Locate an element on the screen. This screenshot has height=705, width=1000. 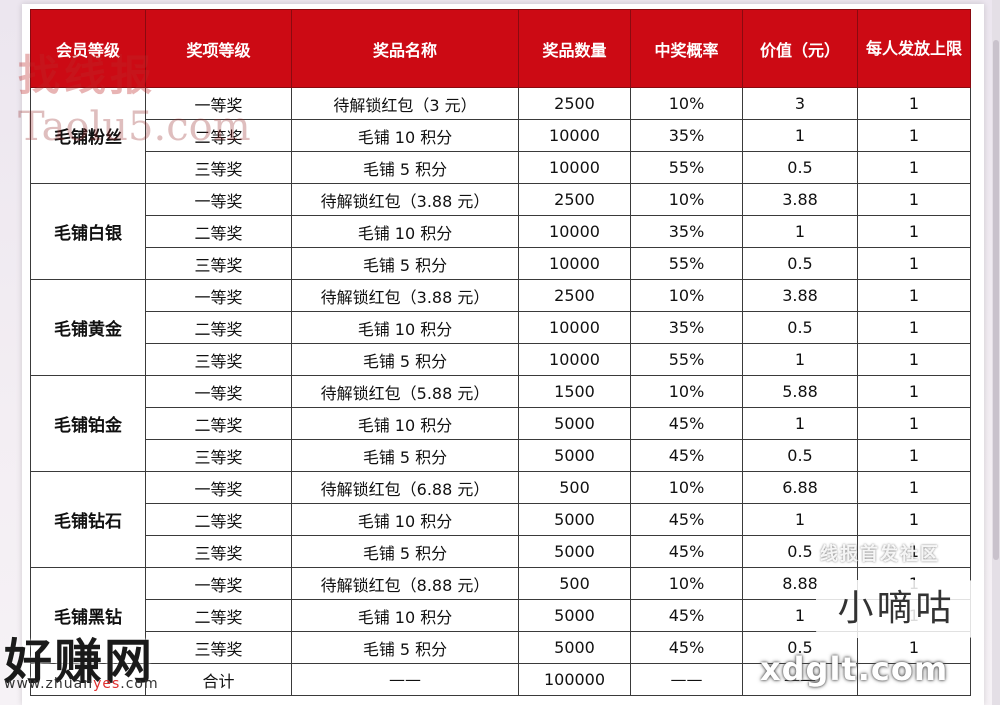
table-row: 毛铺黄金 一等奖 待解锁红包（3.88 元） 2500 10% 3.88 1 is located at coordinates (500, 327).